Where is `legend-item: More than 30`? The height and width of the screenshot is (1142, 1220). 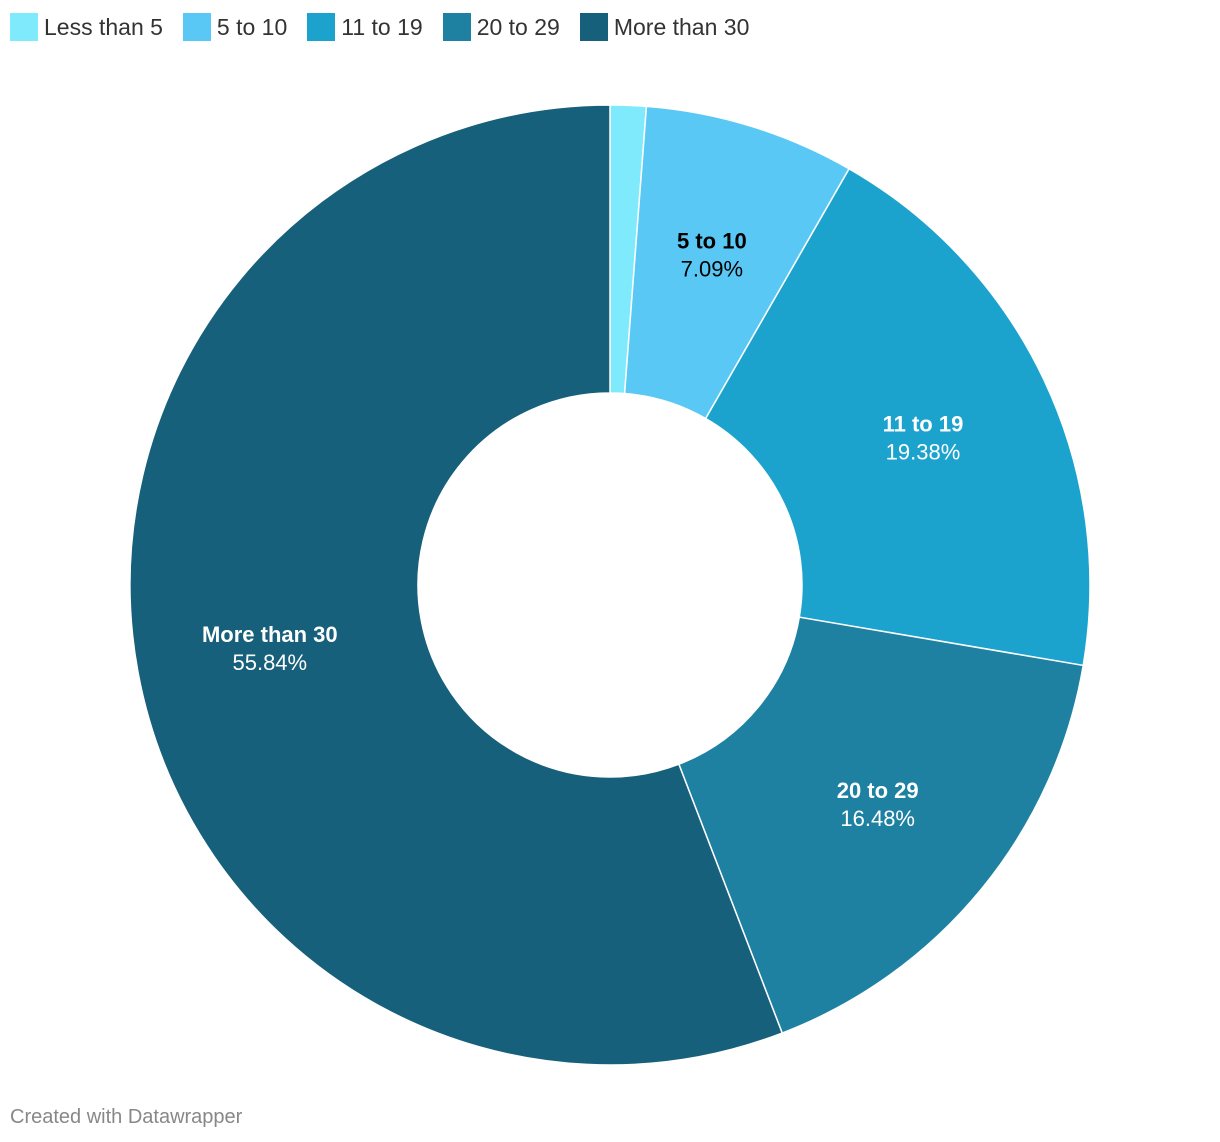
legend-item: More than 30 is located at coordinates (664, 27).